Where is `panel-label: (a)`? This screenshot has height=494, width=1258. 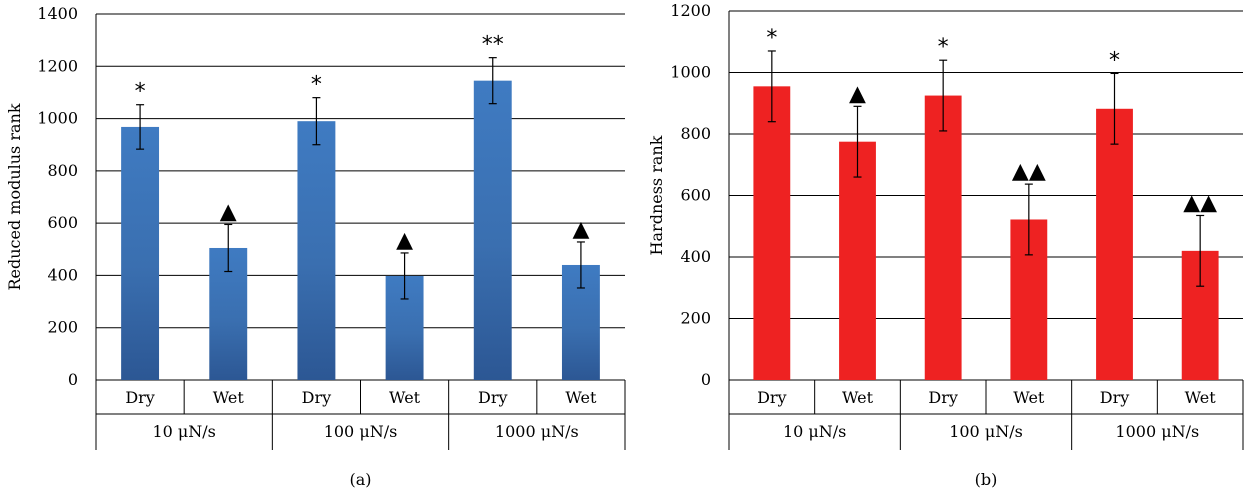 panel-label: (a) is located at coordinates (360, 479).